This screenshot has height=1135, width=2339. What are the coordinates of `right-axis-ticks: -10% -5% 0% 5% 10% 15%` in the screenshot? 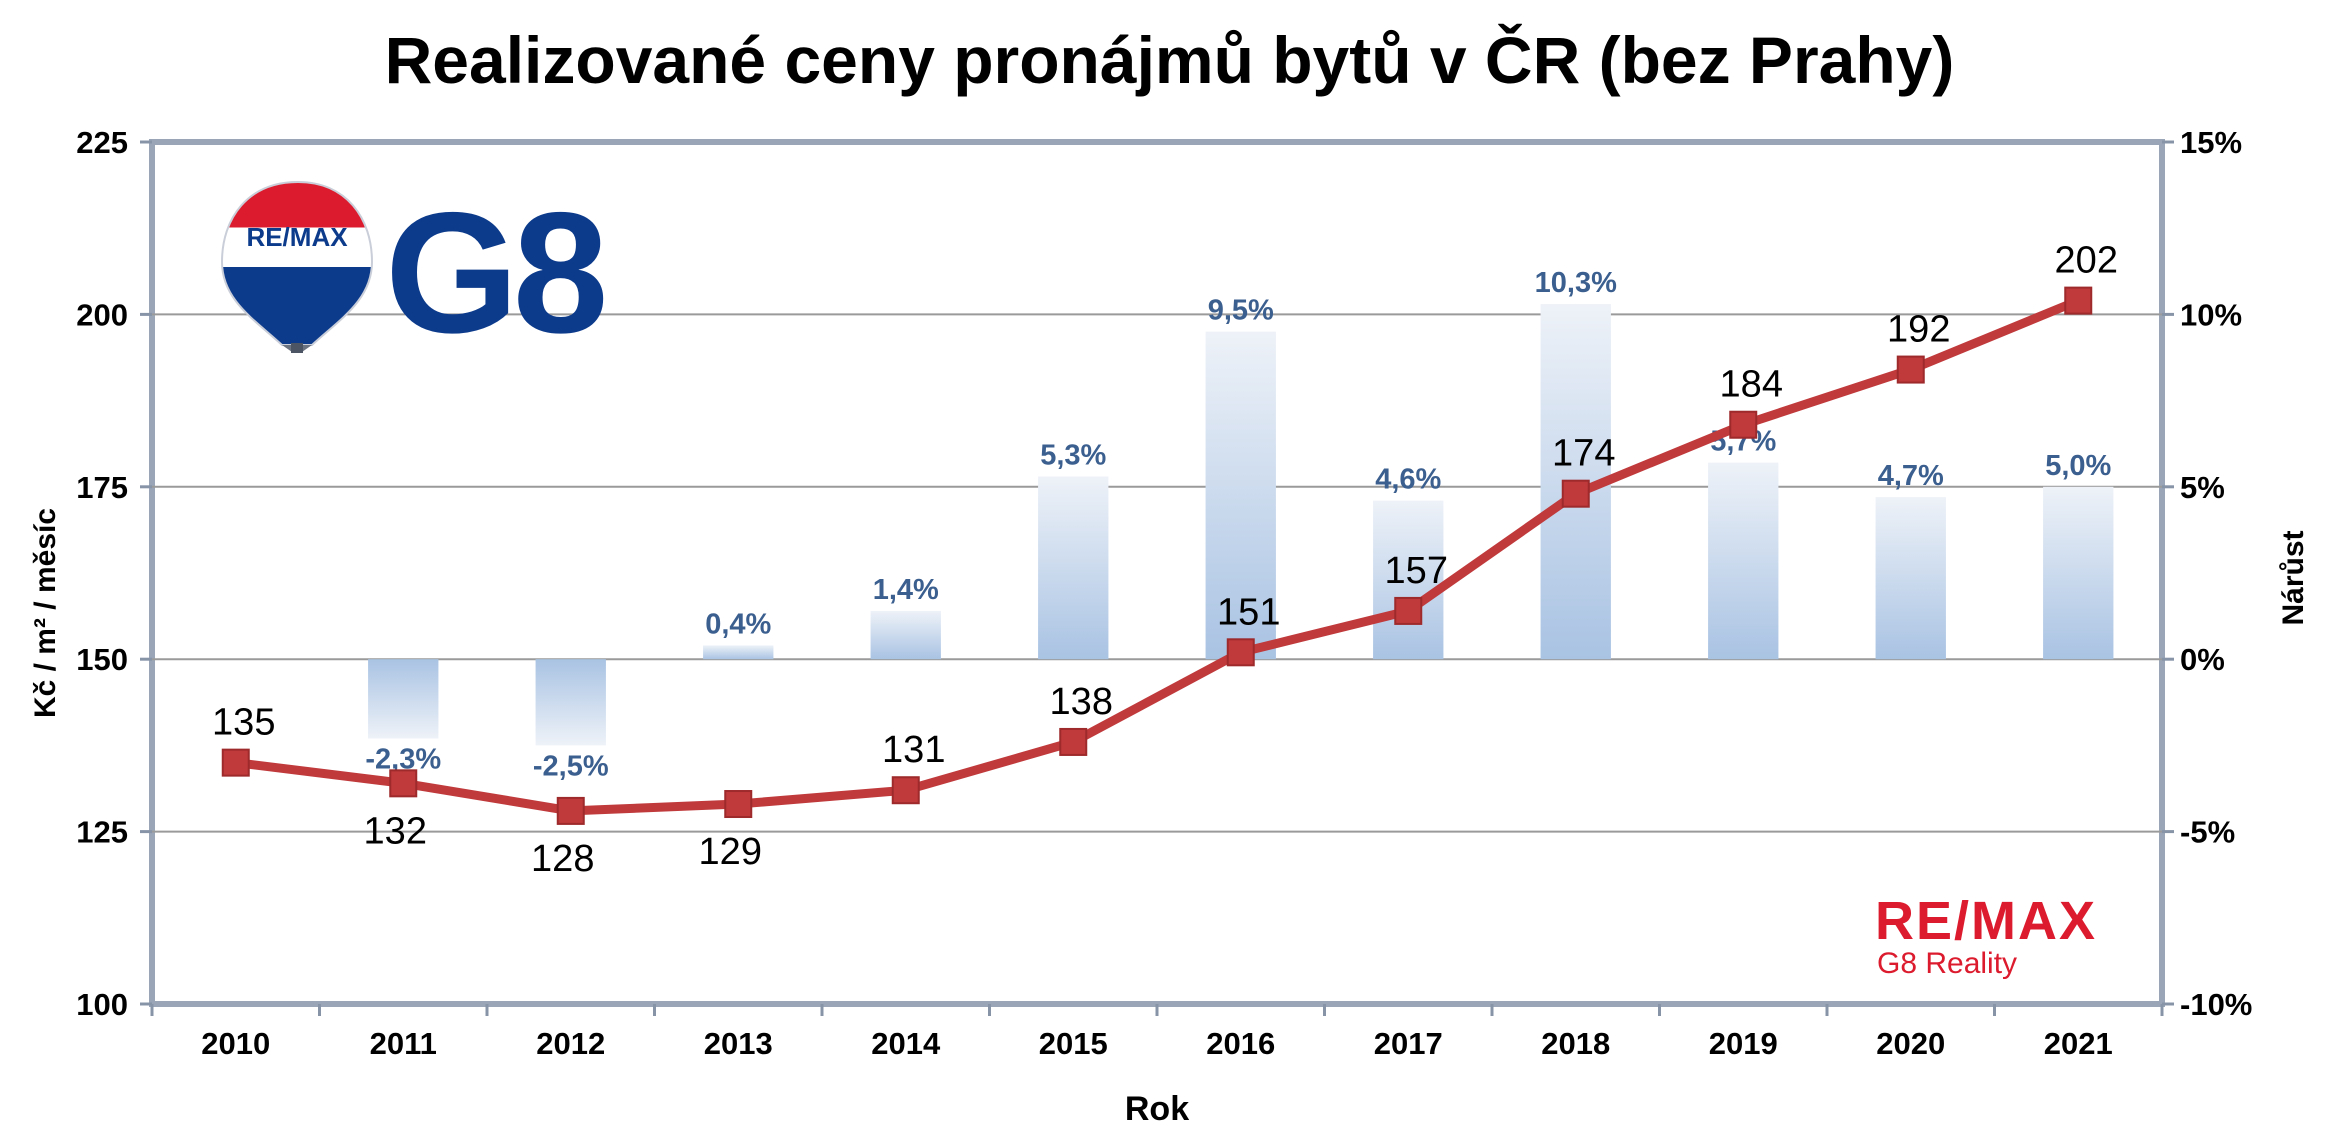 It's located at (2216, 573).